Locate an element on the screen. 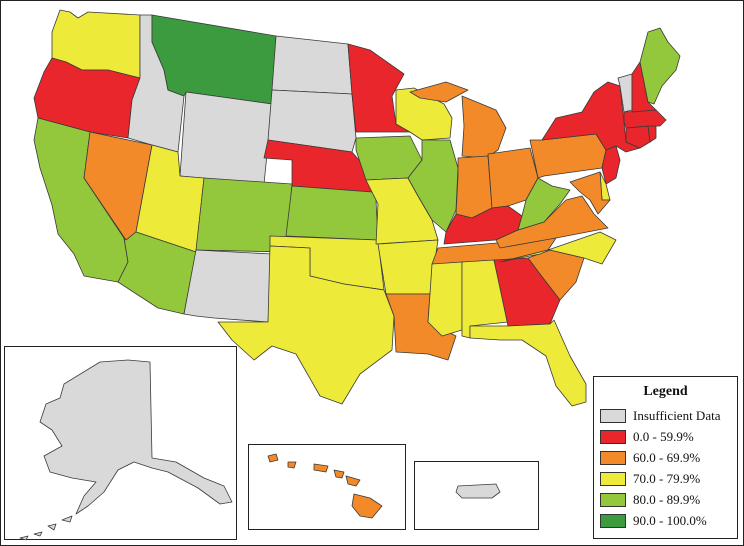 The width and height of the screenshot is (744, 546). state-new-mexico is located at coordinates (228, 286).